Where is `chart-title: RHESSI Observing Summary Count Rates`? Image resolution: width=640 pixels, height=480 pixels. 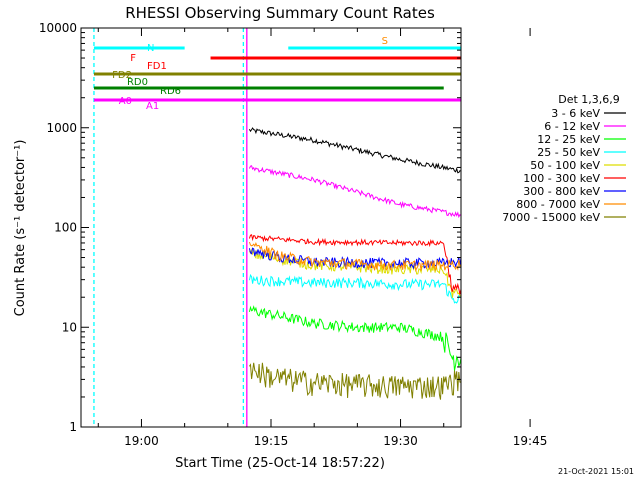
chart-title: RHESSI Observing Summary Count Rates is located at coordinates (280, 13).